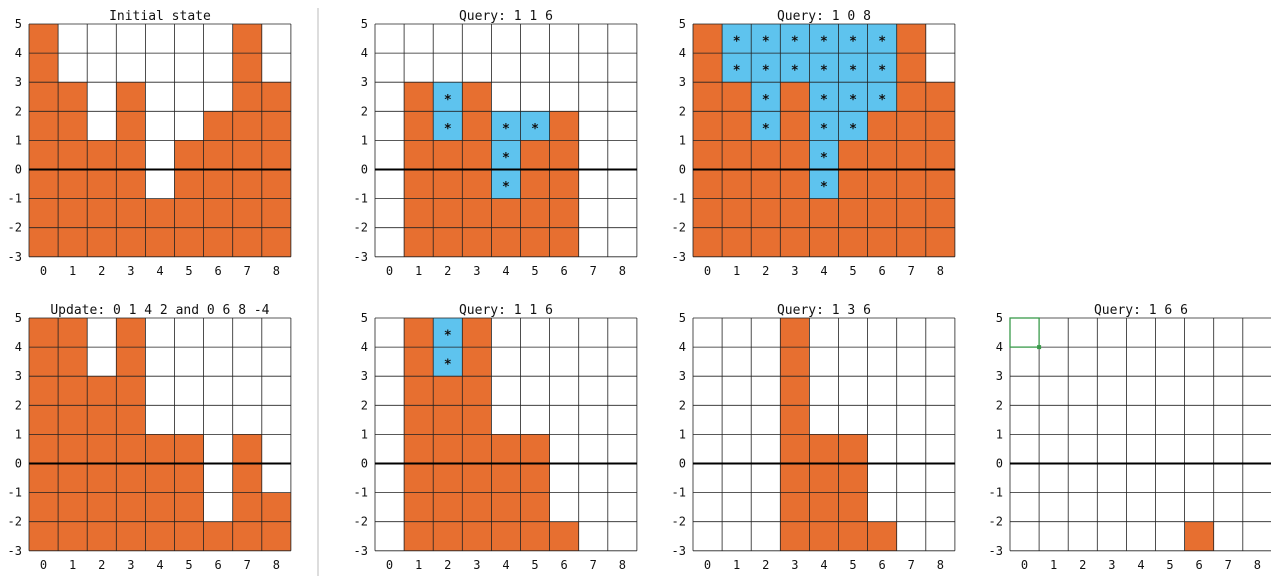 The height and width of the screenshot is (579, 1271). Describe the element at coordinates (736, 271) in the screenshot. I see `x-tick-label: 1` at that location.